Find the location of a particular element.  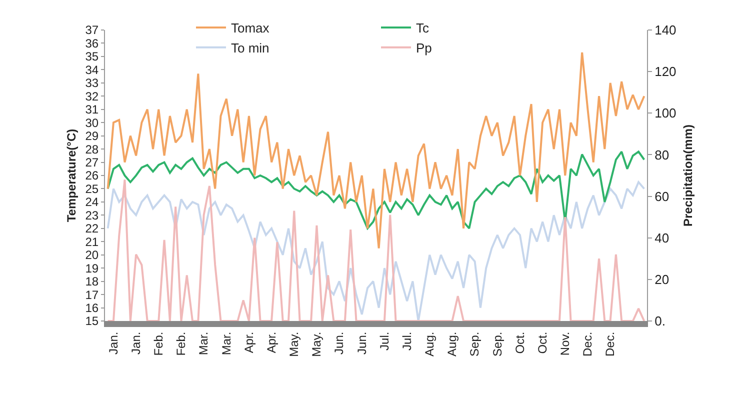

y2-tick-label: 60 is located at coordinates (662, 196).